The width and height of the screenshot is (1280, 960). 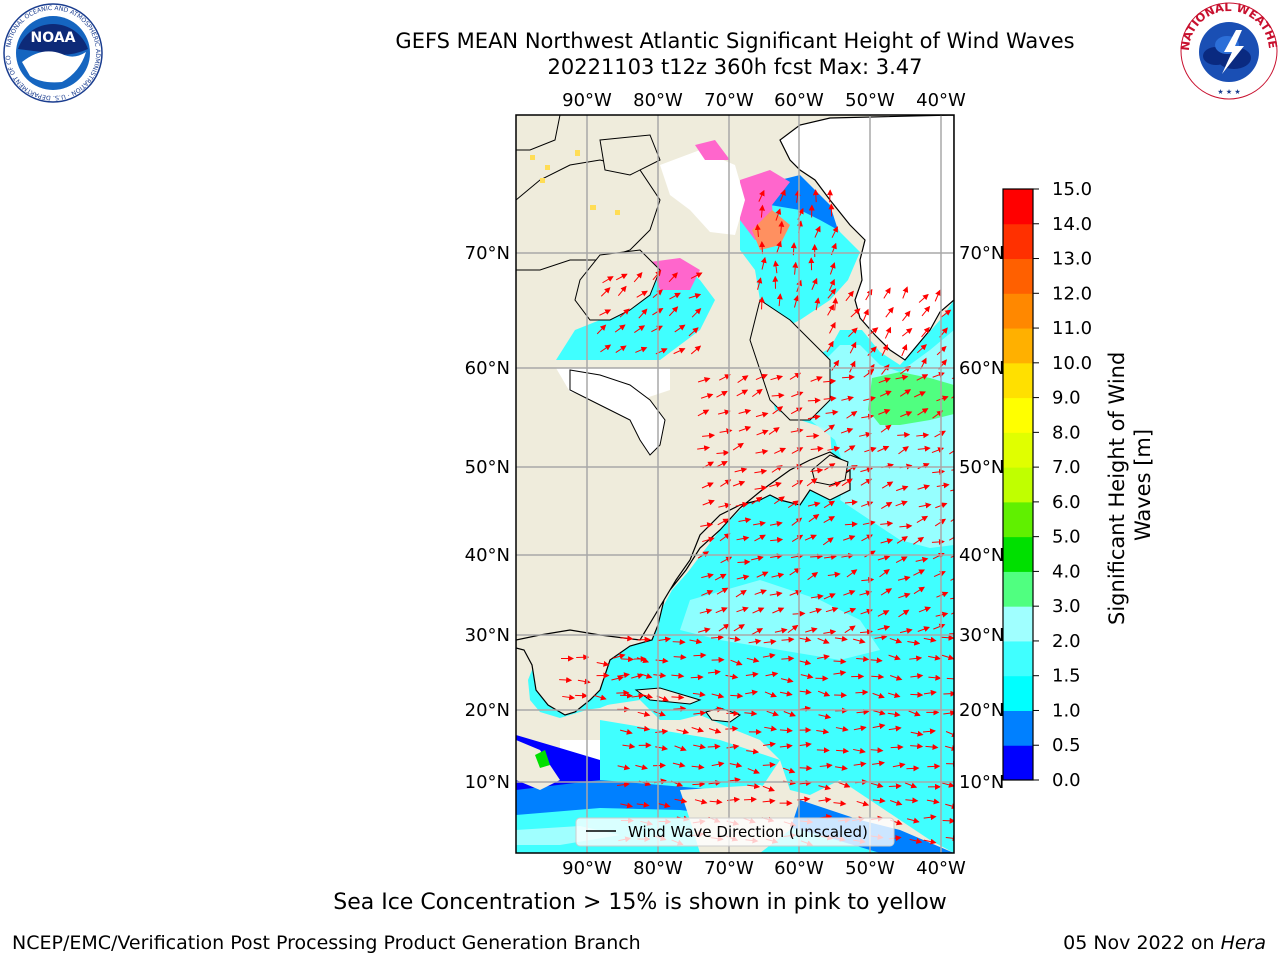 What do you see at coordinates (487, 555) in the screenshot?
I see `lat-label: 40°N` at bounding box center [487, 555].